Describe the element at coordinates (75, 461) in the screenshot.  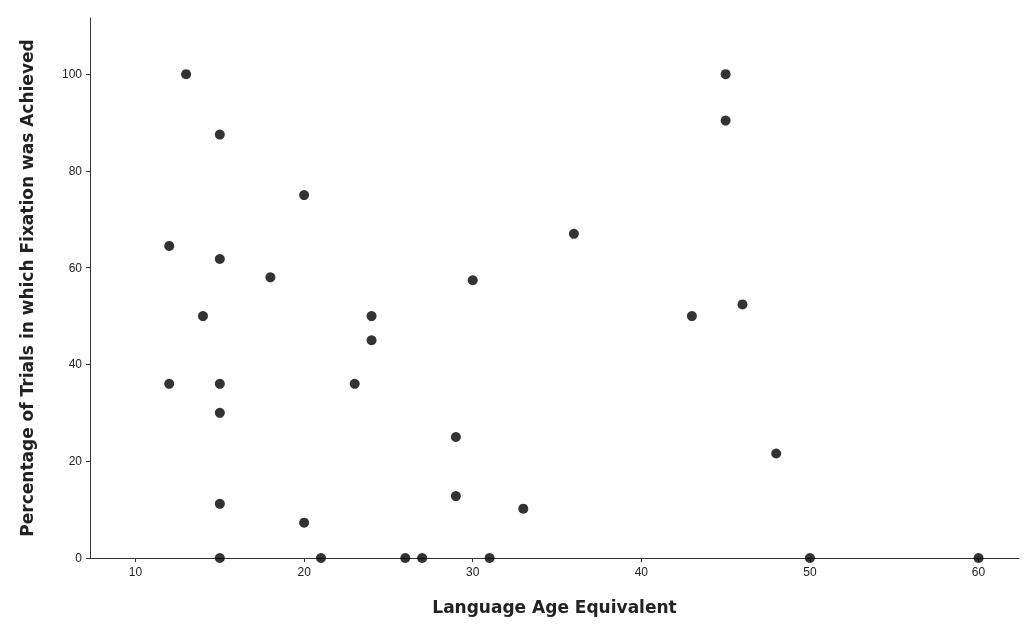
I see `y-tick-label: 20` at that location.